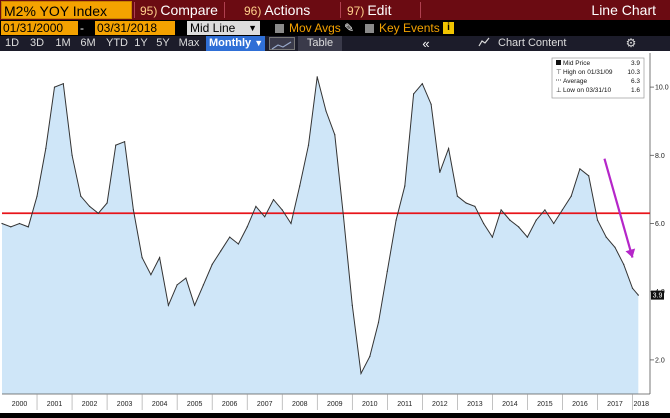 The height and width of the screenshot is (418, 670). Describe the element at coordinates (300, 404) in the screenshot. I see `x-tick-label: 2008` at that location.